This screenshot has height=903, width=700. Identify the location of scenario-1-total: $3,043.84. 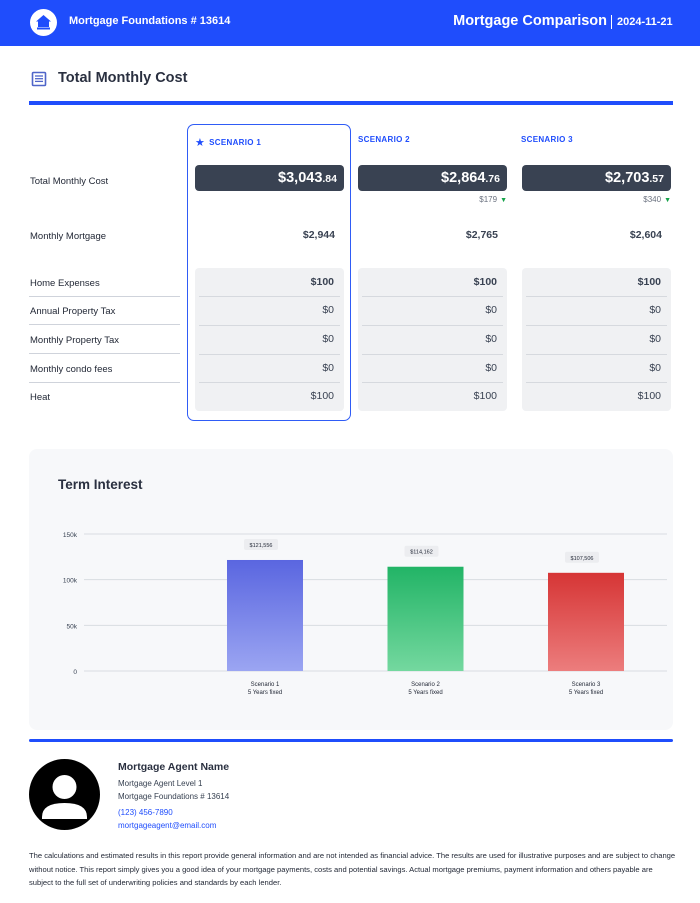
(269, 178).